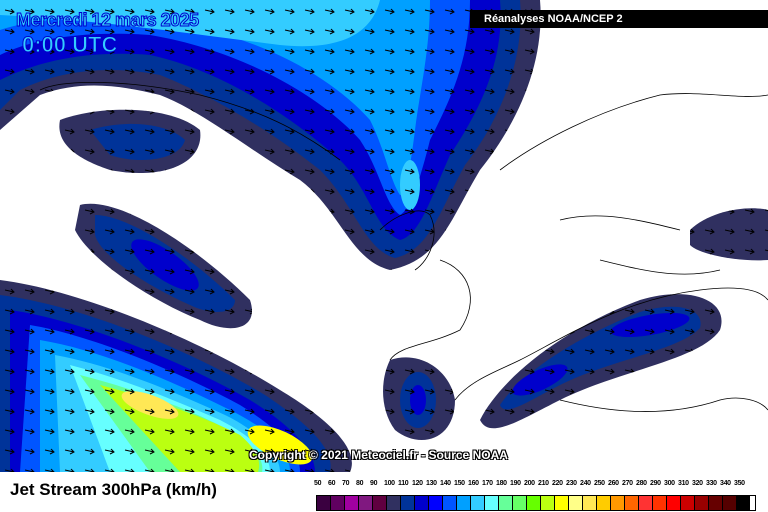 The width and height of the screenshot is (768, 512). What do you see at coordinates (515, 483) in the screenshot?
I see `legend-label: 190` at bounding box center [515, 483].